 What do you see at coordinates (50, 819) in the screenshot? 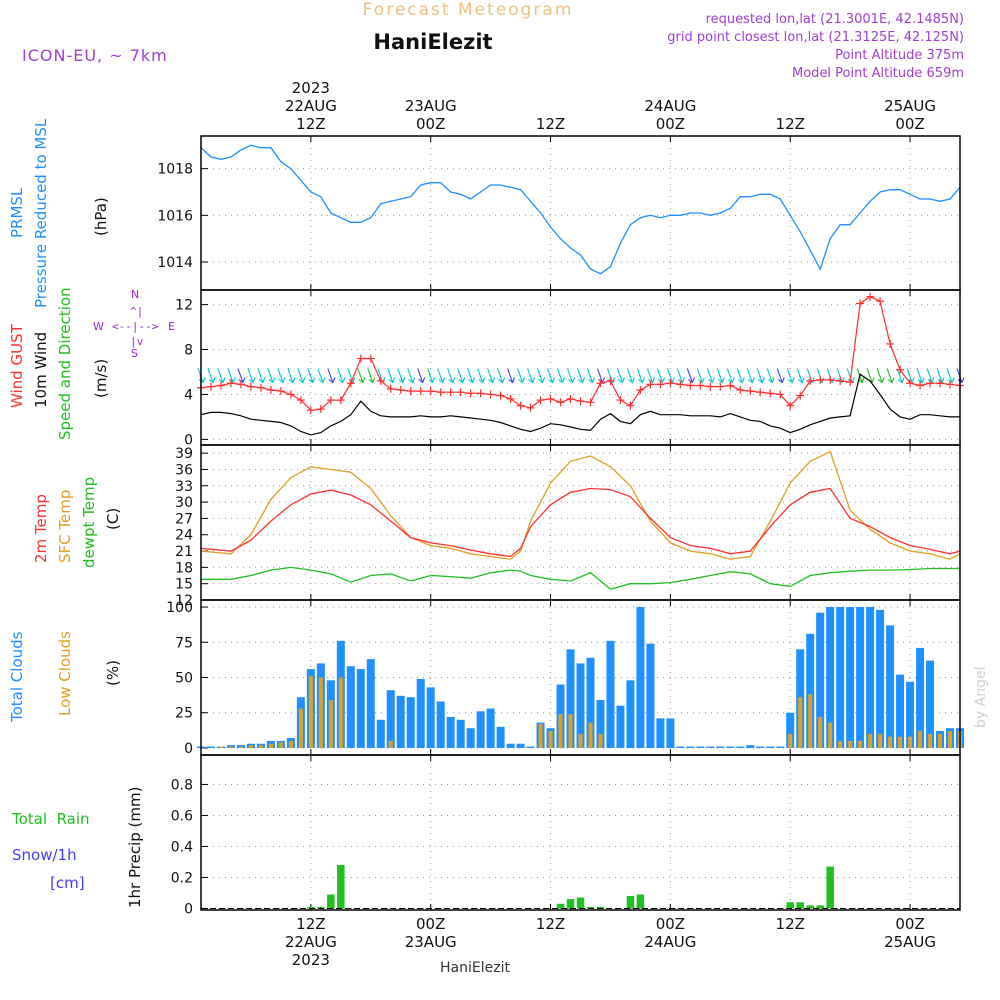
I see `total-rain-label: Total Rain` at bounding box center [50, 819].